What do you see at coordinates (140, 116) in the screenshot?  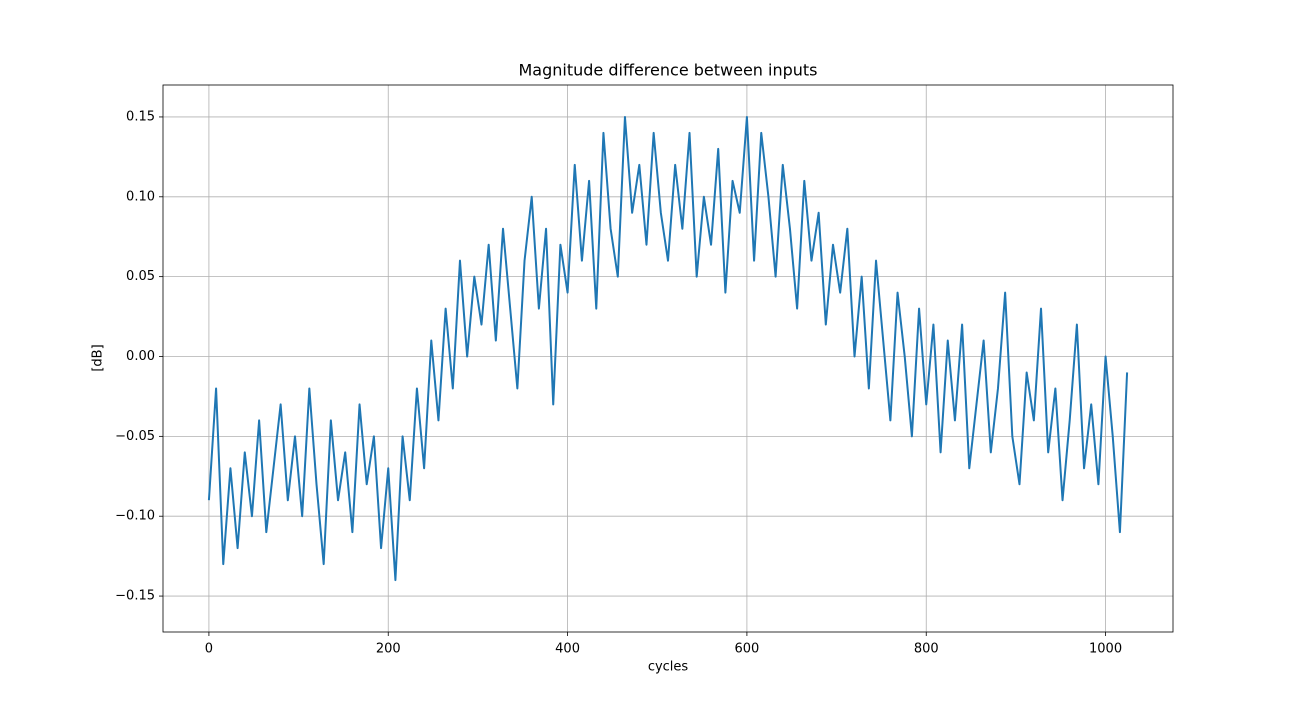 I see `y-tick-label: 0.15` at bounding box center [140, 116].